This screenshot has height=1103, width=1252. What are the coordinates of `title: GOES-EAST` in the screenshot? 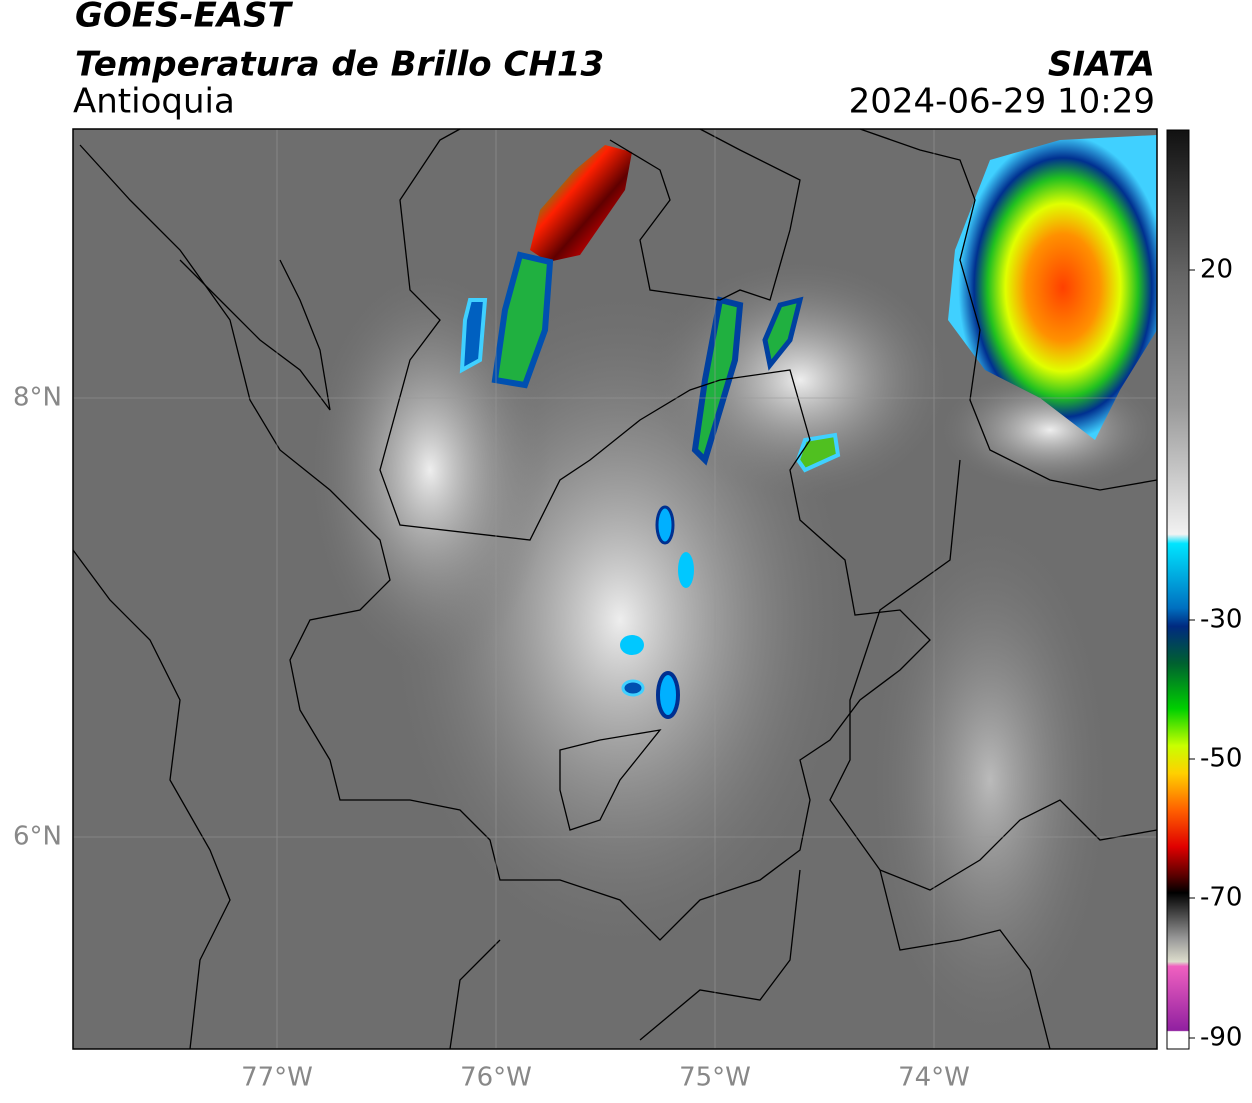 It's located at (184, 18).